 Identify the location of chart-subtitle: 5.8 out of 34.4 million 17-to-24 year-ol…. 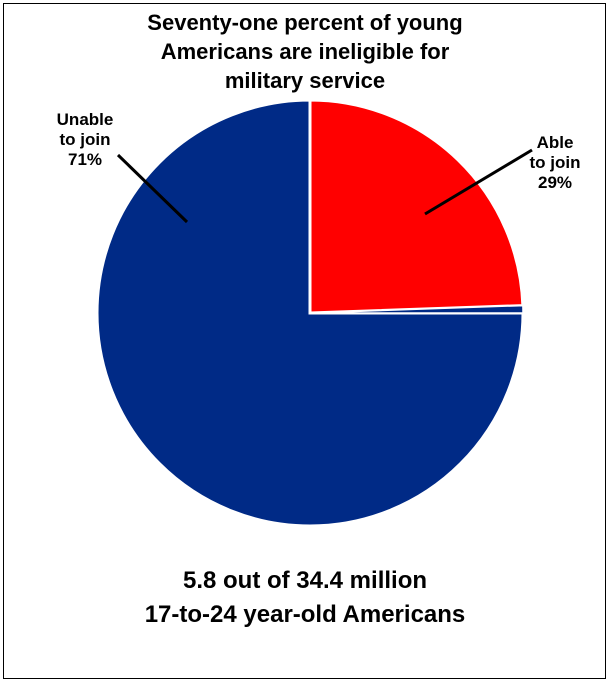
(305, 597).